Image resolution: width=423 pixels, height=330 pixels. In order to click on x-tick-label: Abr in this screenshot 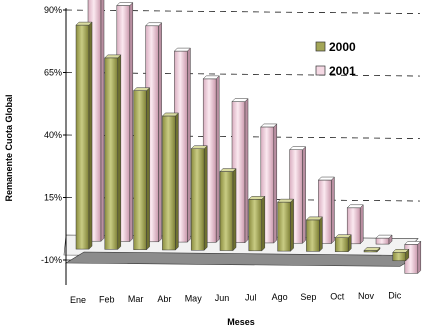, I will do `click(164, 299)`.